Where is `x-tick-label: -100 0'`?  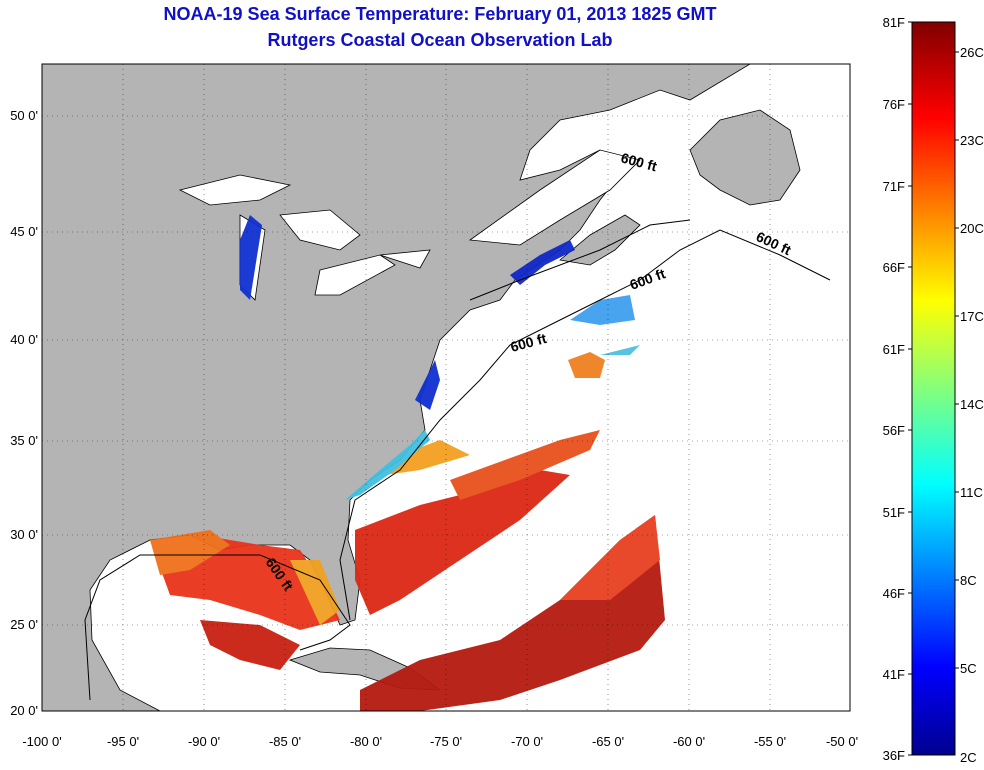 x-tick-label: -100 0' is located at coordinates (41, 741).